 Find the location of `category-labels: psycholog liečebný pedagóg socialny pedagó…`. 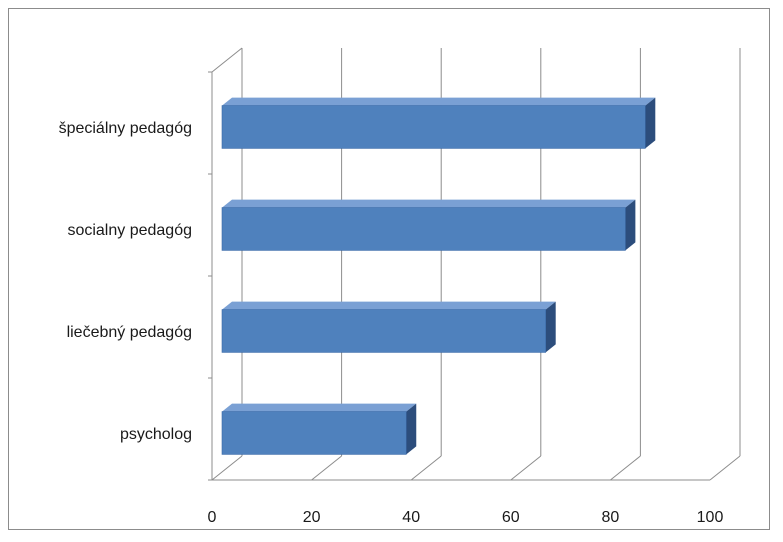

category-labels: psycholog liečebný pedagóg socialny pedagó… is located at coordinates (125, 281).